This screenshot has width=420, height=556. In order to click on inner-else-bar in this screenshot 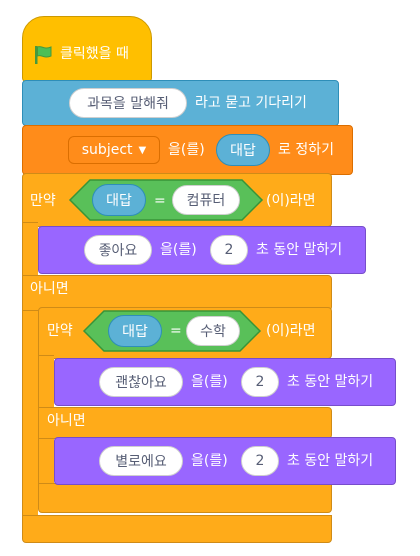, I will do `click(185, 423)`.